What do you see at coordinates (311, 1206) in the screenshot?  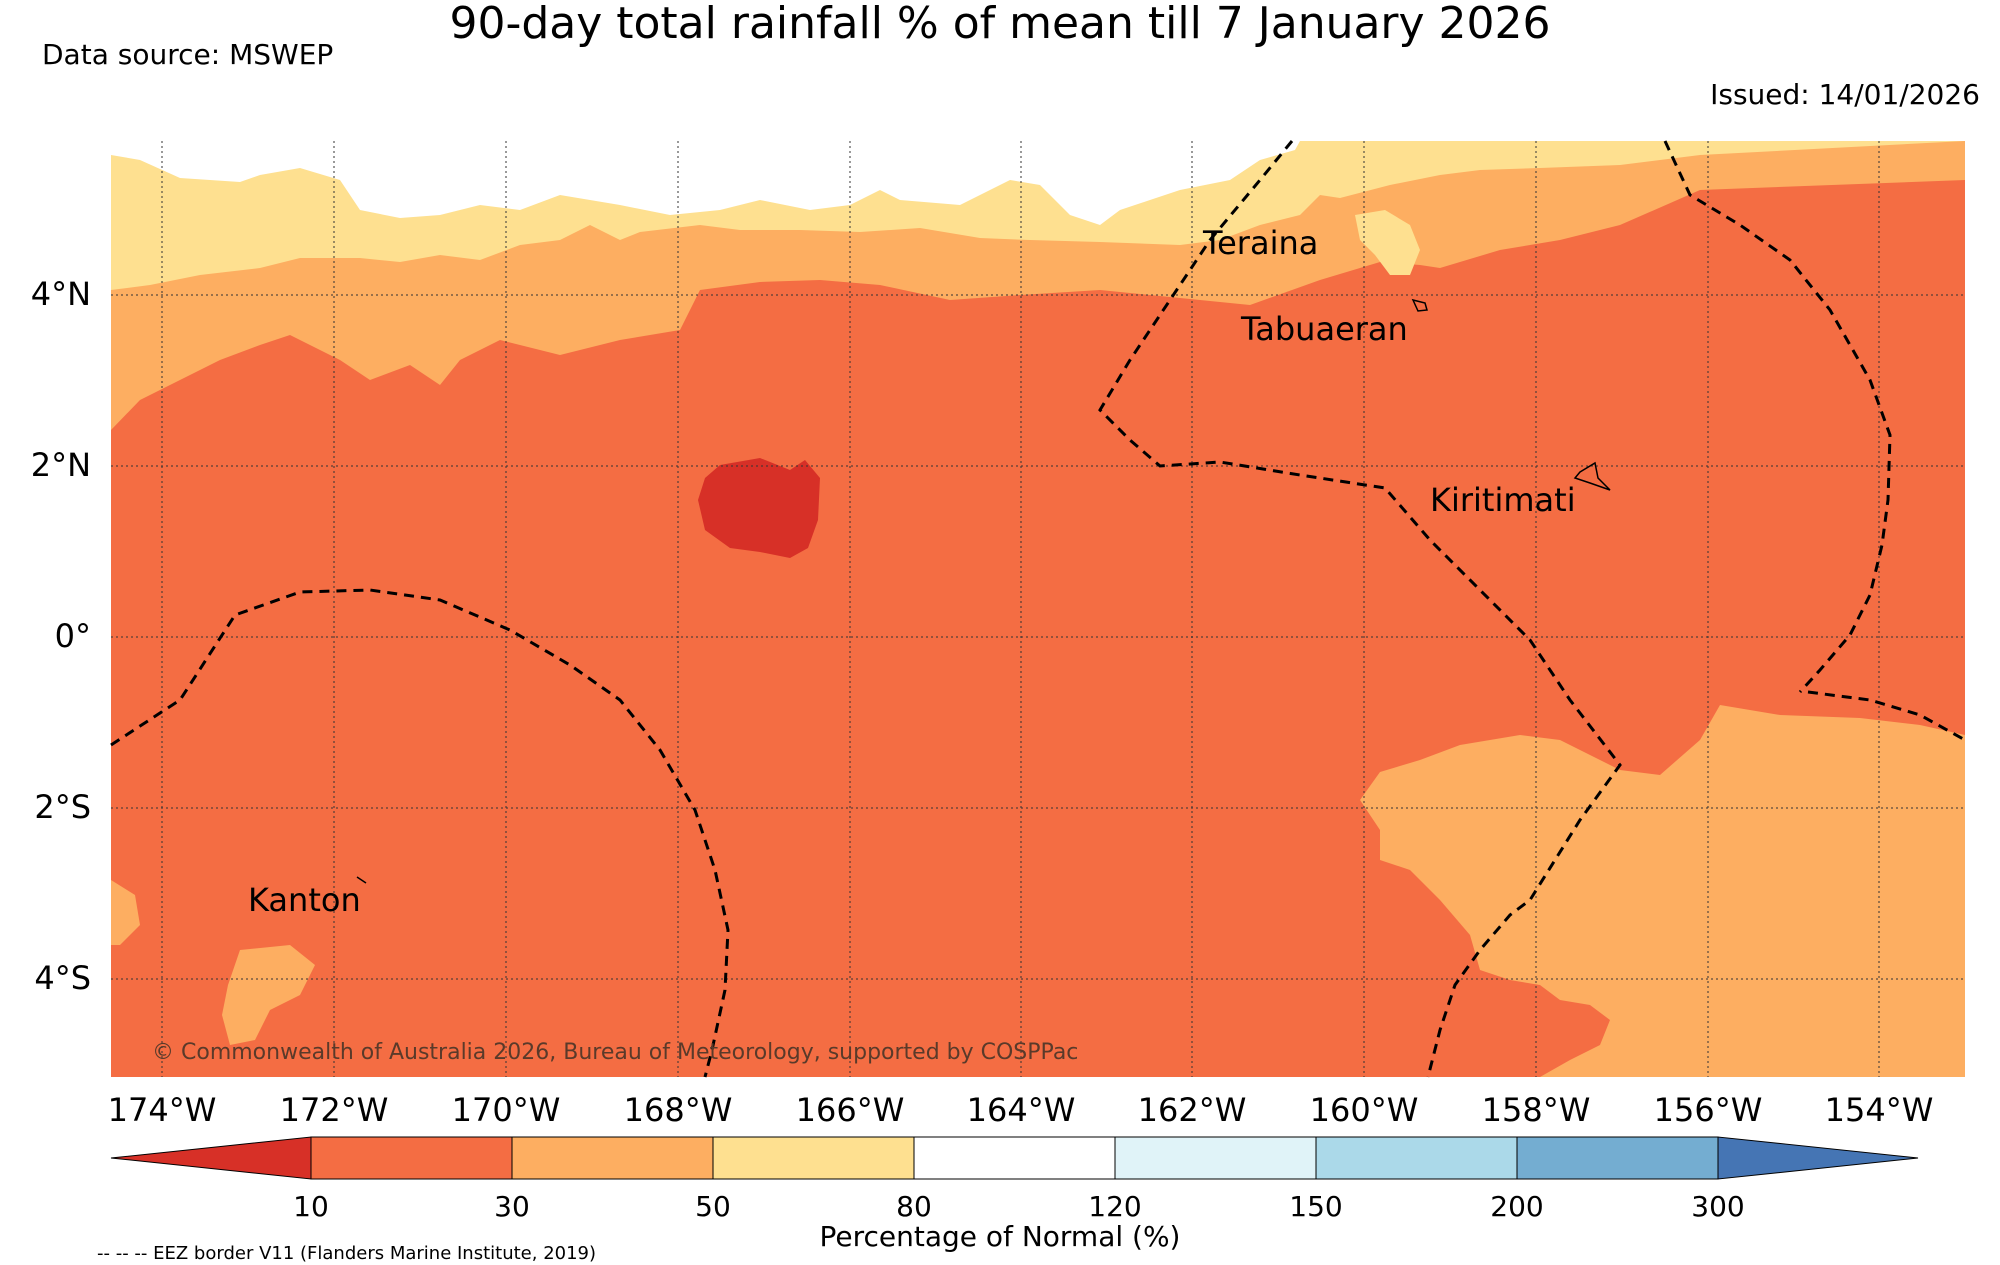 I see `colorbar-label: 10` at bounding box center [311, 1206].